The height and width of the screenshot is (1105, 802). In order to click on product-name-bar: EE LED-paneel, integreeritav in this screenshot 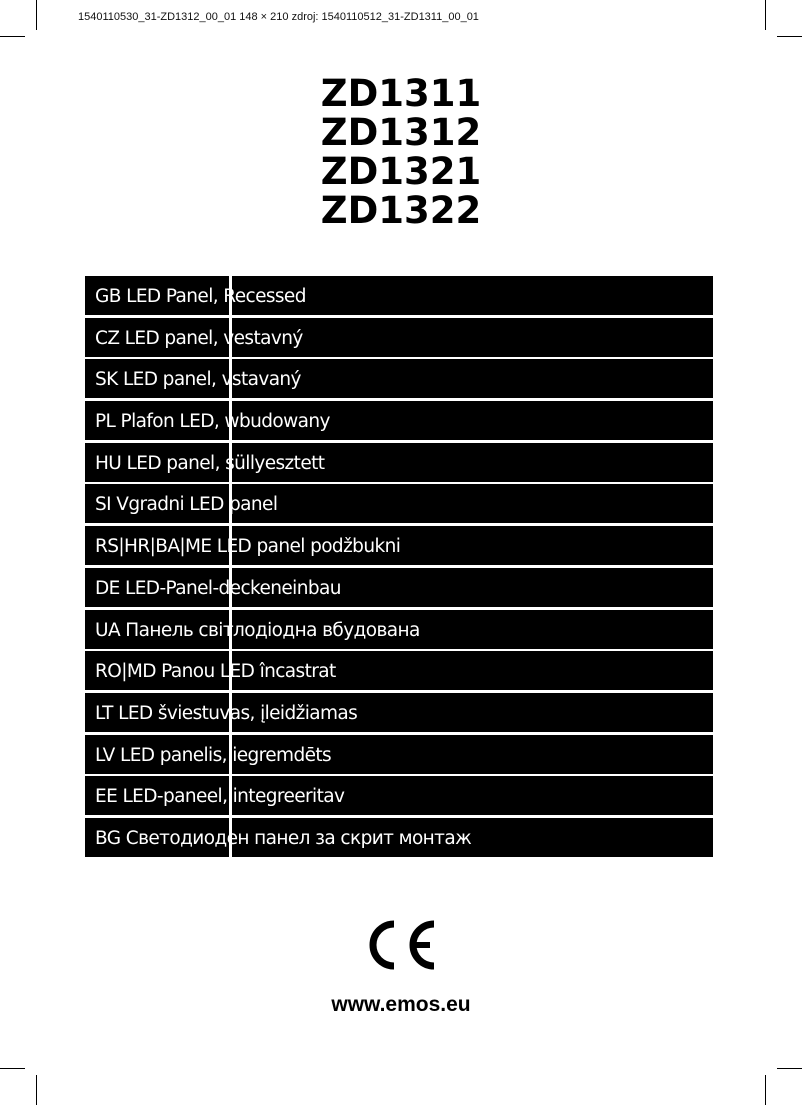, I will do `click(399, 796)`.